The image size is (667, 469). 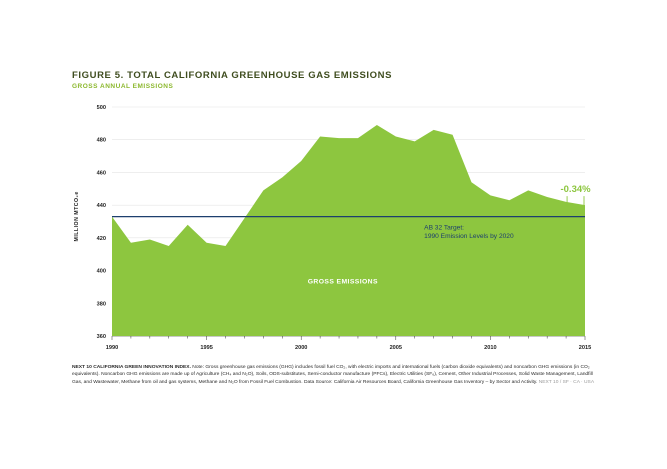 I want to click on change-bracket, so click(x=575, y=202).